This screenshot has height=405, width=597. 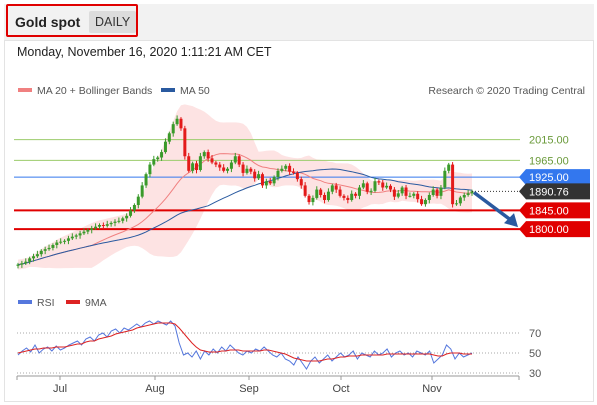 I want to click on timeframe-badge: DAILY, so click(x=113, y=22).